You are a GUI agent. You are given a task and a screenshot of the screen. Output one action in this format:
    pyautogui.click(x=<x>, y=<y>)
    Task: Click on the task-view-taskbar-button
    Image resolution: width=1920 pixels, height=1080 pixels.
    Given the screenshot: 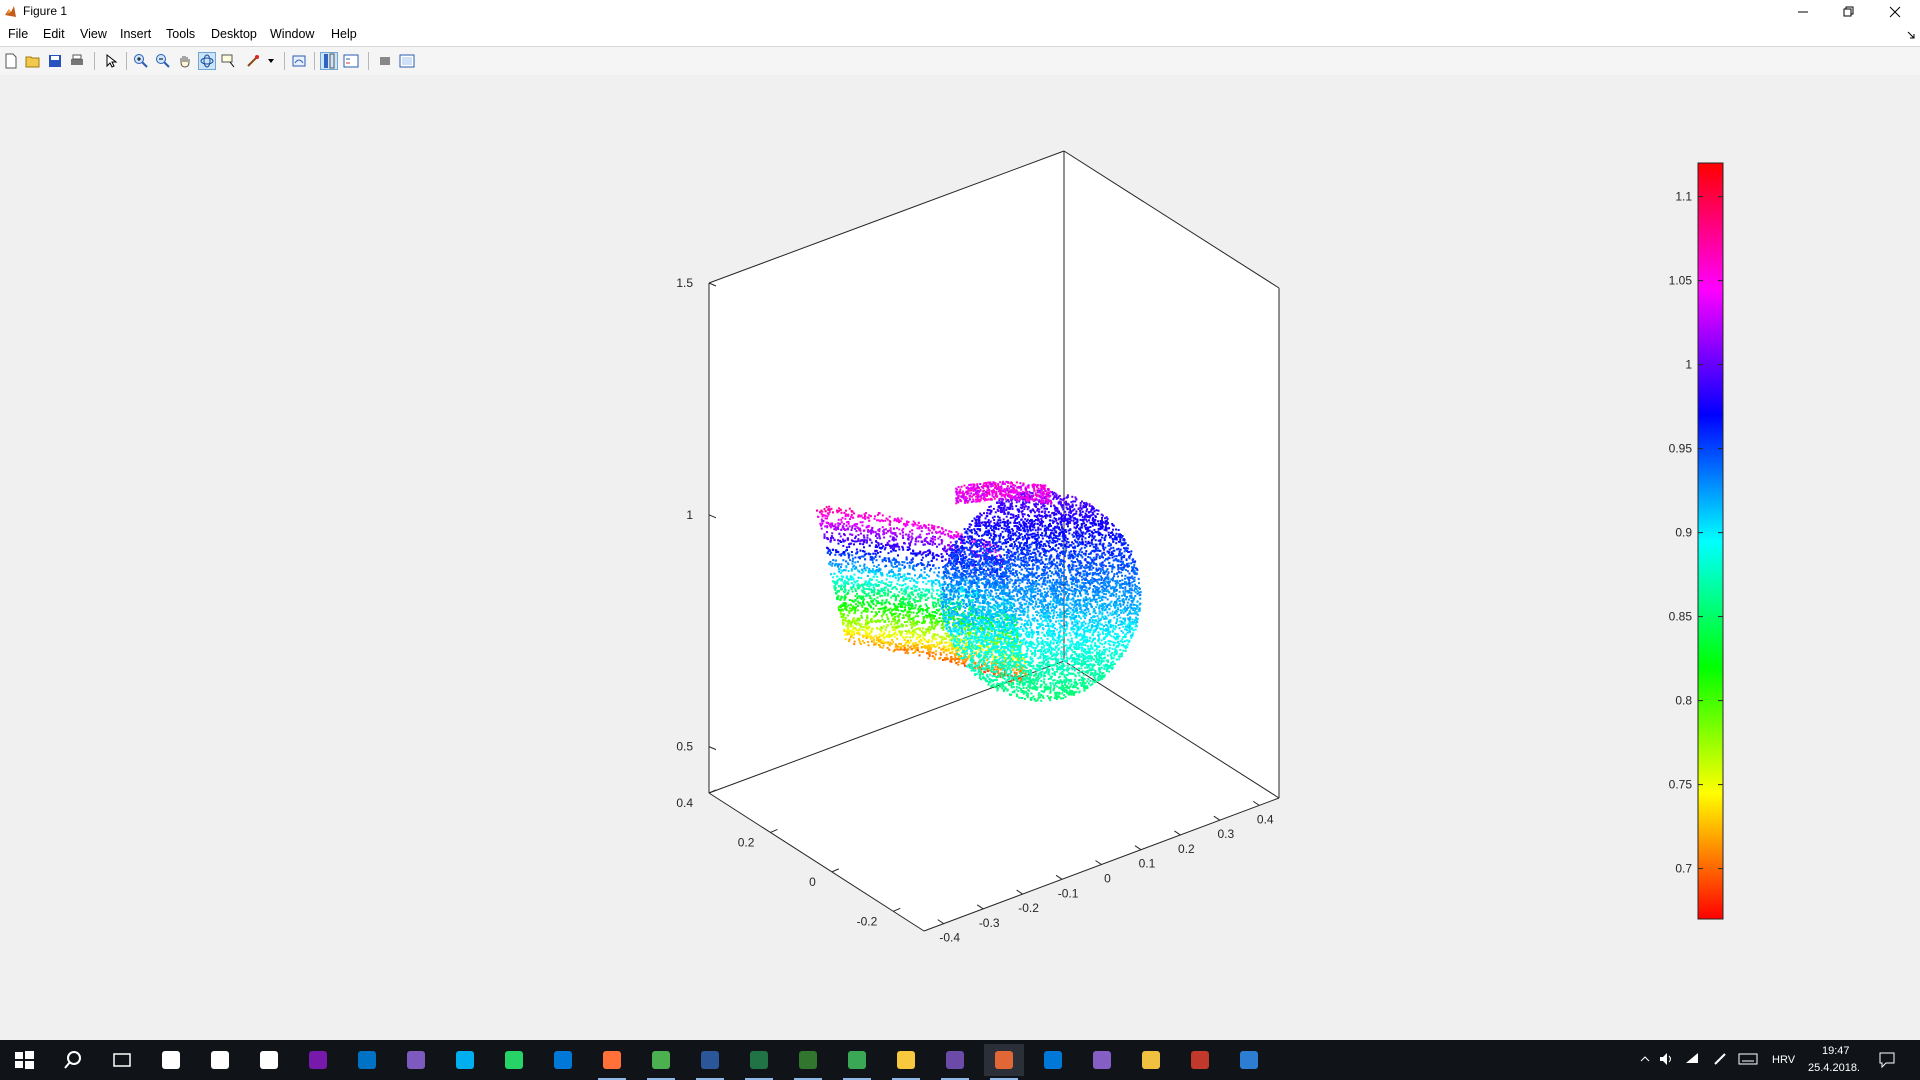 What is the action you would take?
    pyautogui.click(x=122, y=1060)
    